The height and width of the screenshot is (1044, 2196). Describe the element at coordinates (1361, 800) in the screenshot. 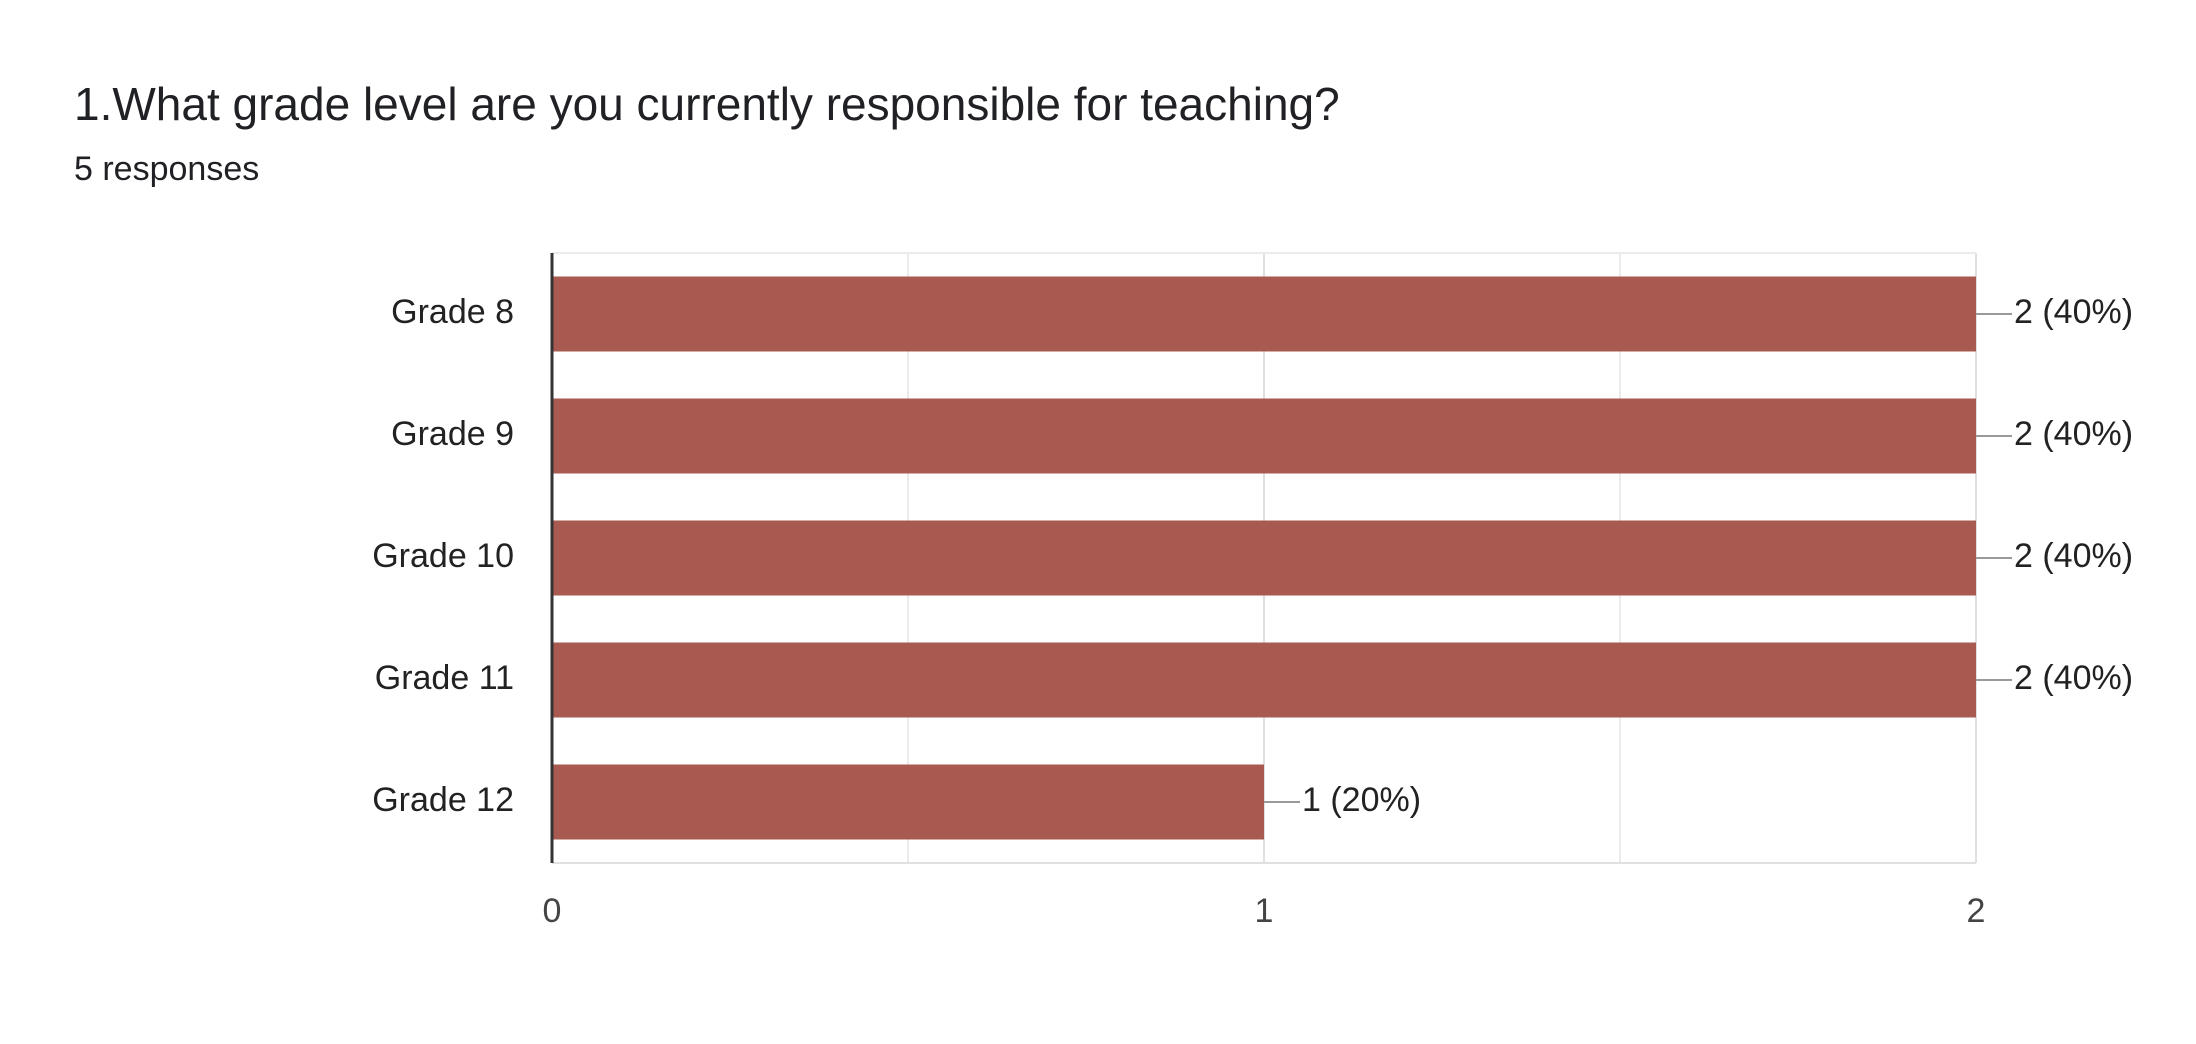

I see `data-label: 1 (20%)` at that location.